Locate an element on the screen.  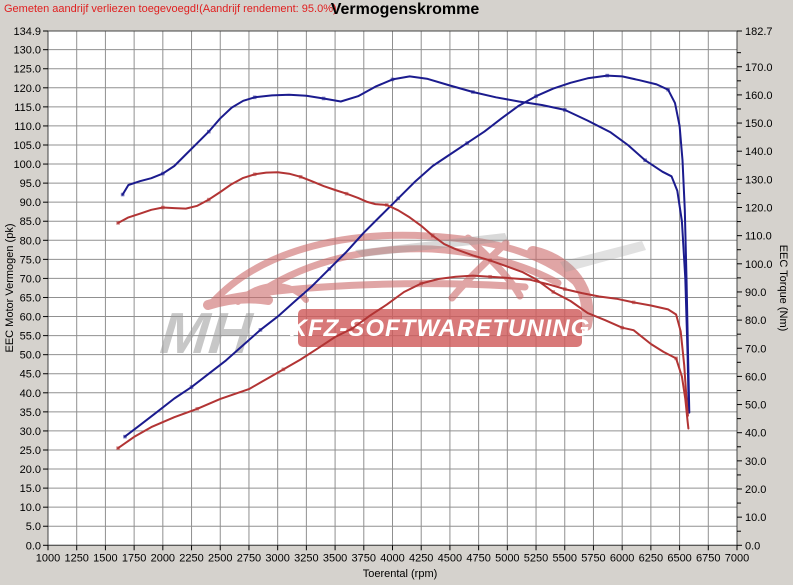
x-tick-label: 2500 is located at coordinates (220, 558).